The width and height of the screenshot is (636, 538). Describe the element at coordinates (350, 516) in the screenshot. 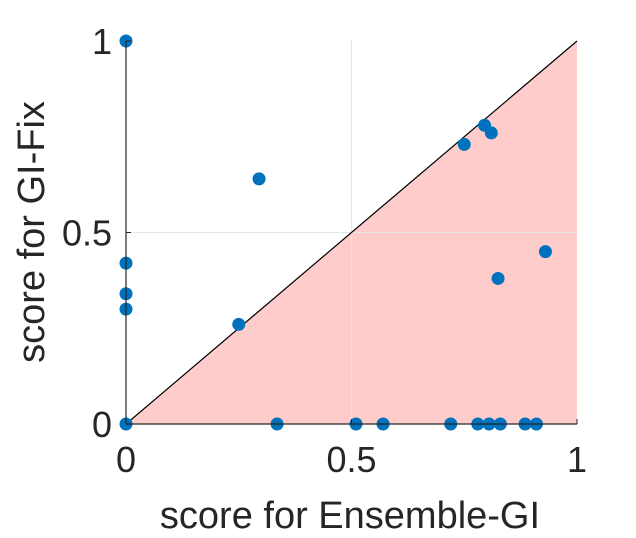

I see `x-axis-label: score for Ensemble-GI` at that location.